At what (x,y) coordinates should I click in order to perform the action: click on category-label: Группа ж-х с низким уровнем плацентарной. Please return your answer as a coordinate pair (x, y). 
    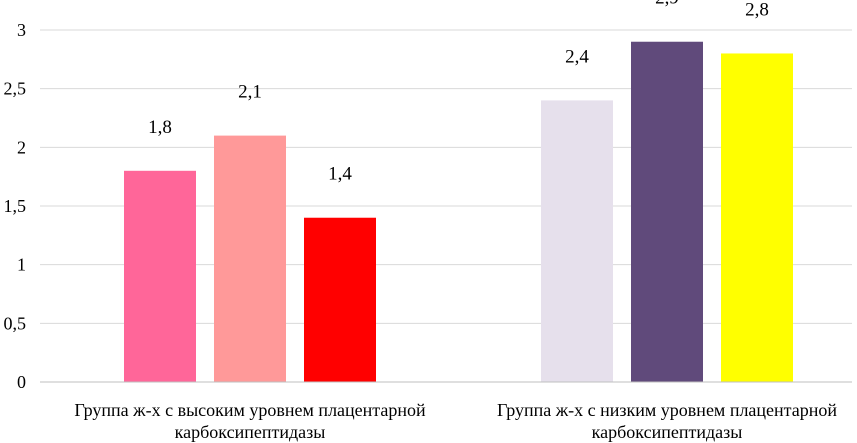
    Looking at the image, I should click on (667, 410).